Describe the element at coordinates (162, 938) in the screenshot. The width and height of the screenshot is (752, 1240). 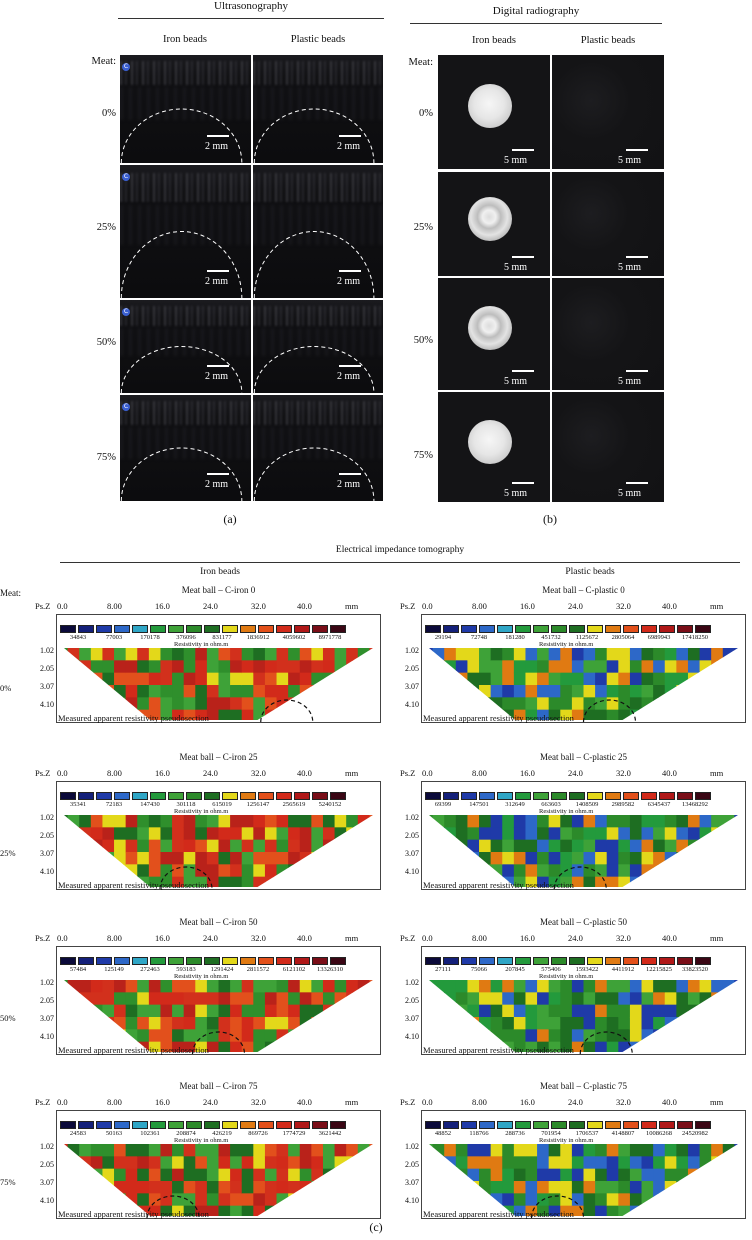
I see `eit-tick-label: 16.0` at that location.